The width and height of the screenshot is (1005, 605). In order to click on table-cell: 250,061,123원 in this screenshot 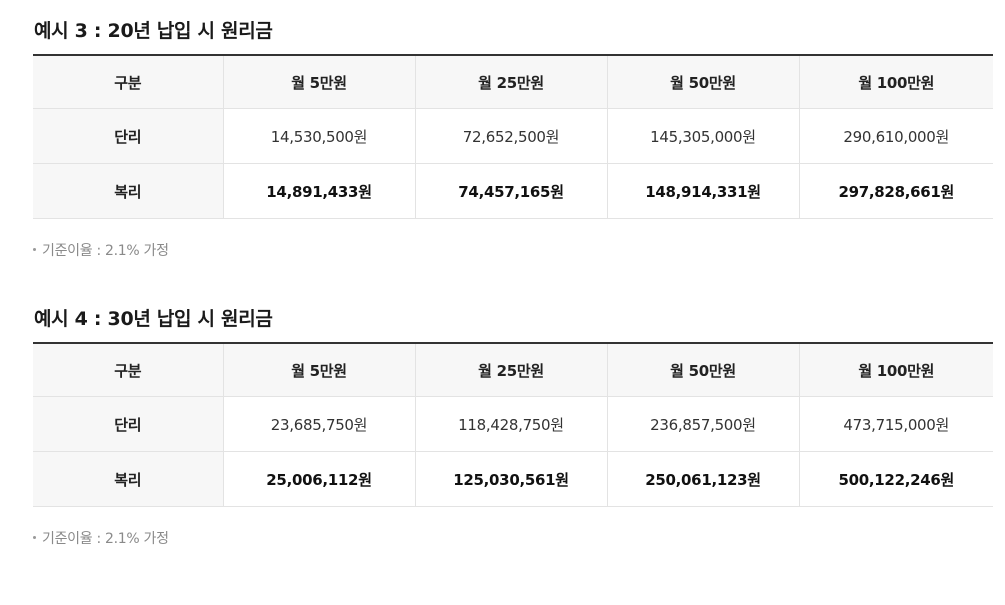, I will do `click(702, 479)`.